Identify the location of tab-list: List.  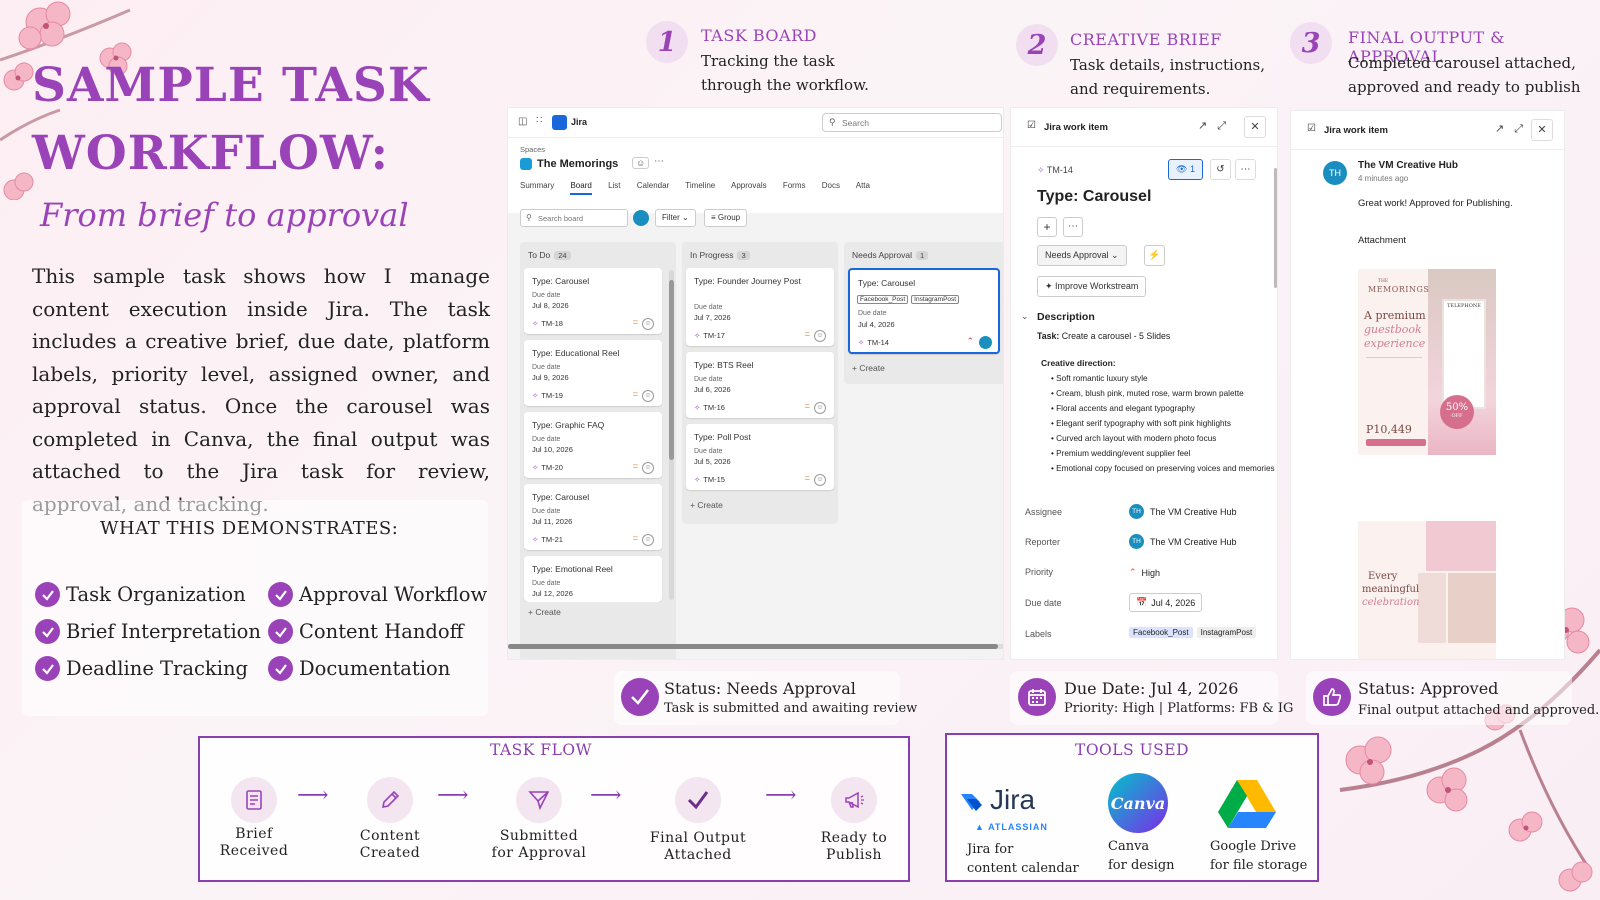
(614, 185).